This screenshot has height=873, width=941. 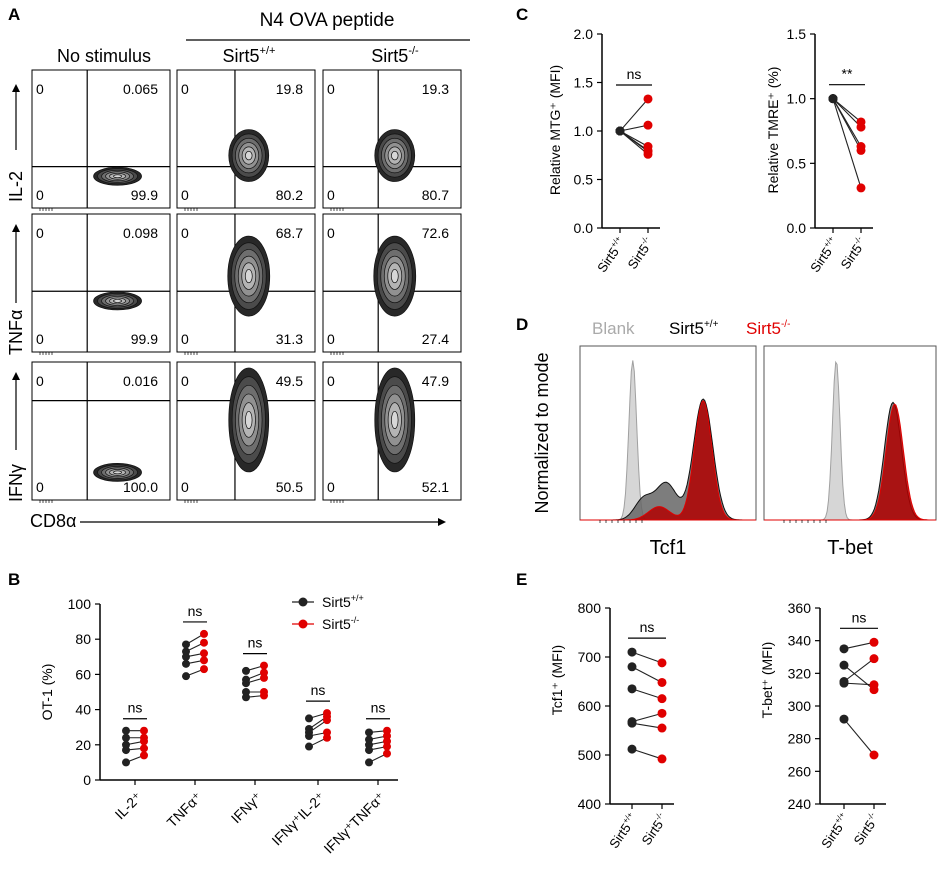 I want to click on legend-blank: Blank, so click(x=613, y=328).